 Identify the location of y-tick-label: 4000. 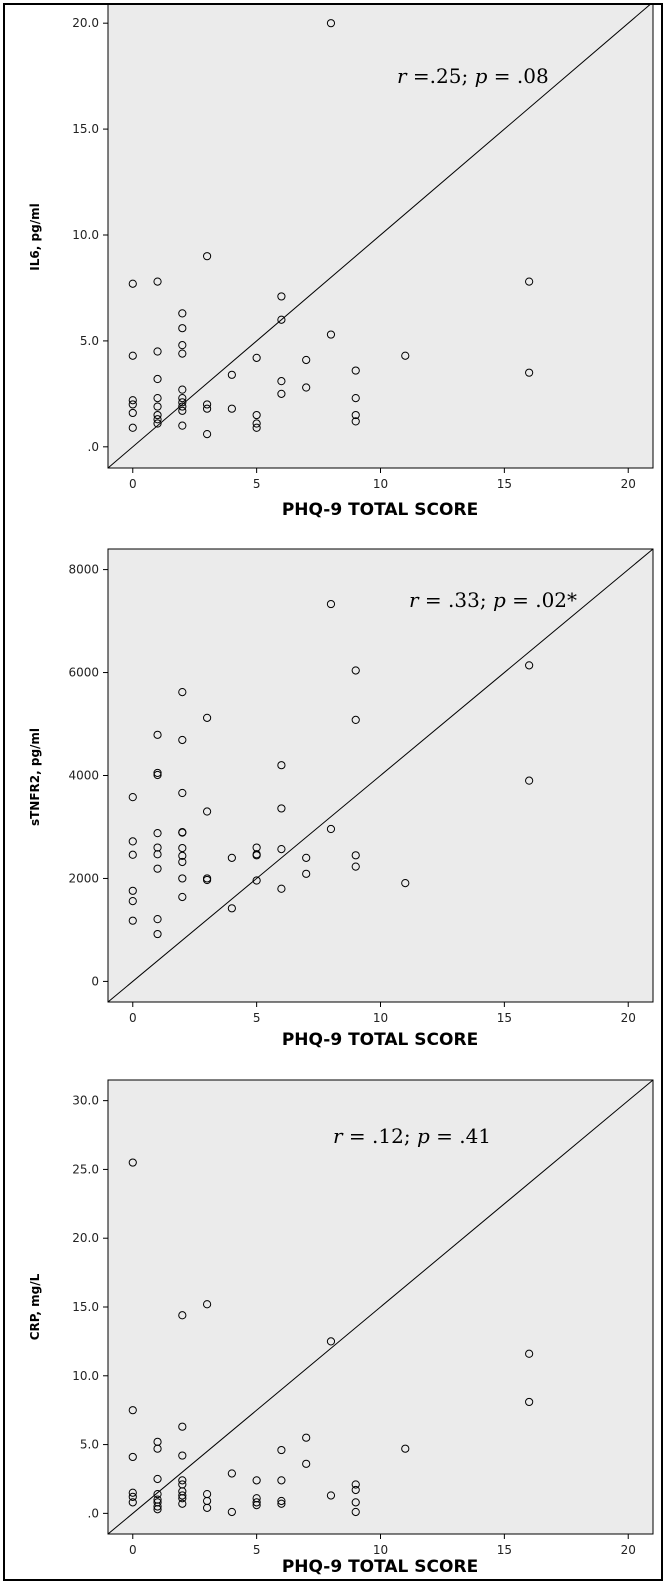
(83, 776).